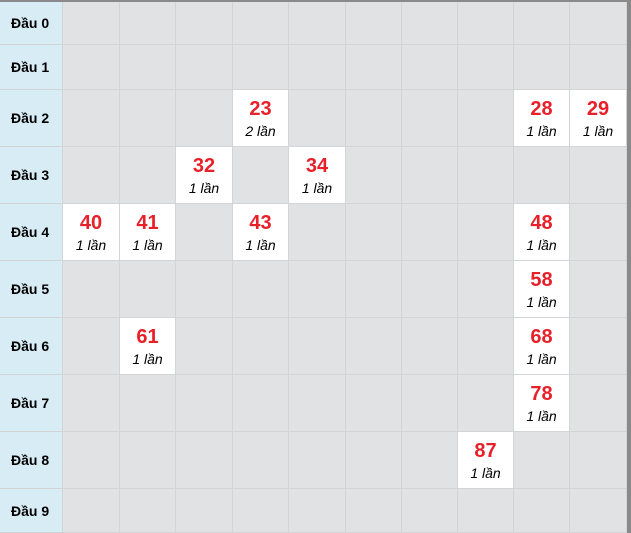 This screenshot has width=631, height=533. I want to click on occurrence-count: 2 lần, so click(260, 131).